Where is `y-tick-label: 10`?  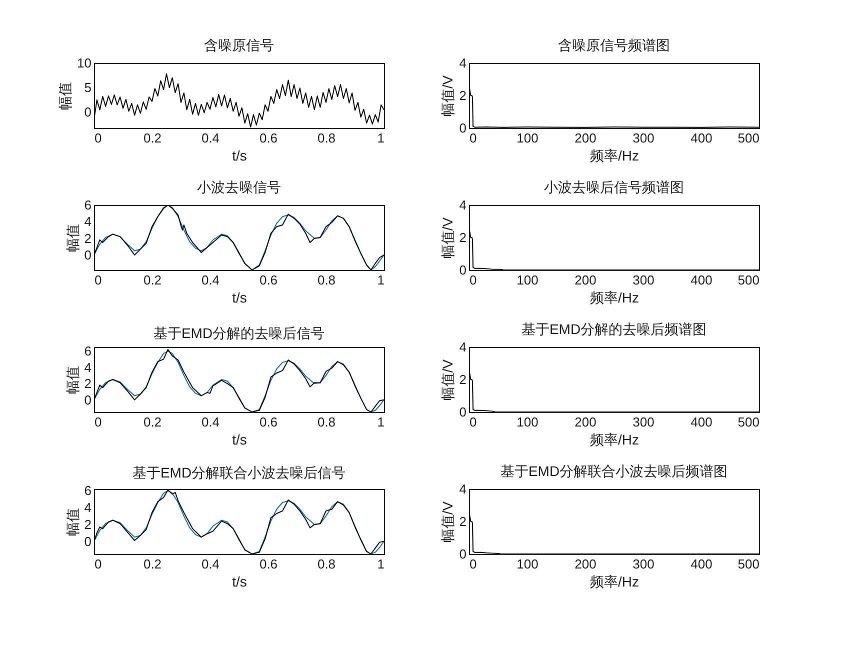 y-tick-label: 10 is located at coordinates (84, 63).